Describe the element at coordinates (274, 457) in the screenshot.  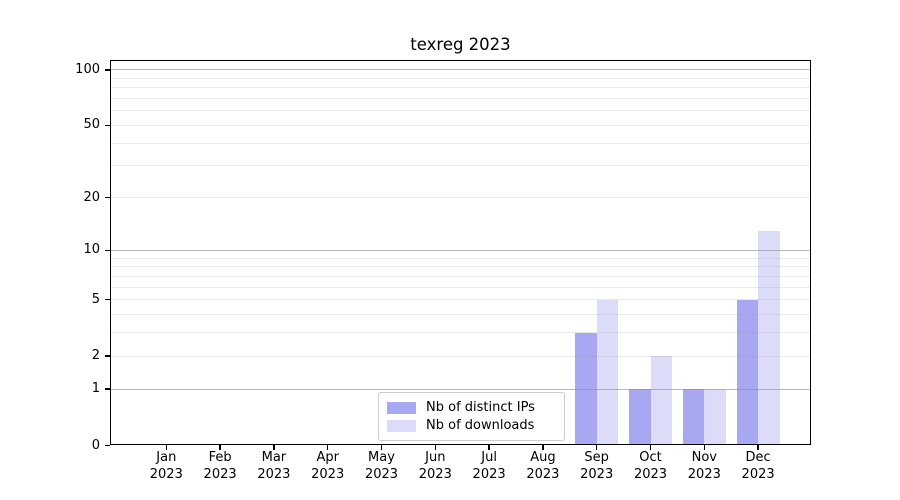
I see `x-tick-month: Mar` at that location.